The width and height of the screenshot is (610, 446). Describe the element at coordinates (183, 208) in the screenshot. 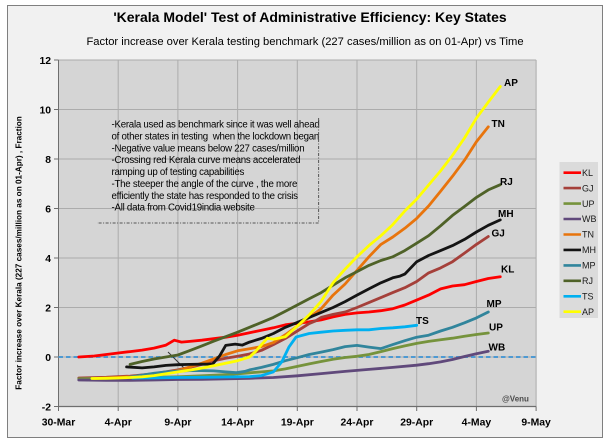

I see `svg-text:-All data from Covid19india we: -All data from Covid19india website` at that location.